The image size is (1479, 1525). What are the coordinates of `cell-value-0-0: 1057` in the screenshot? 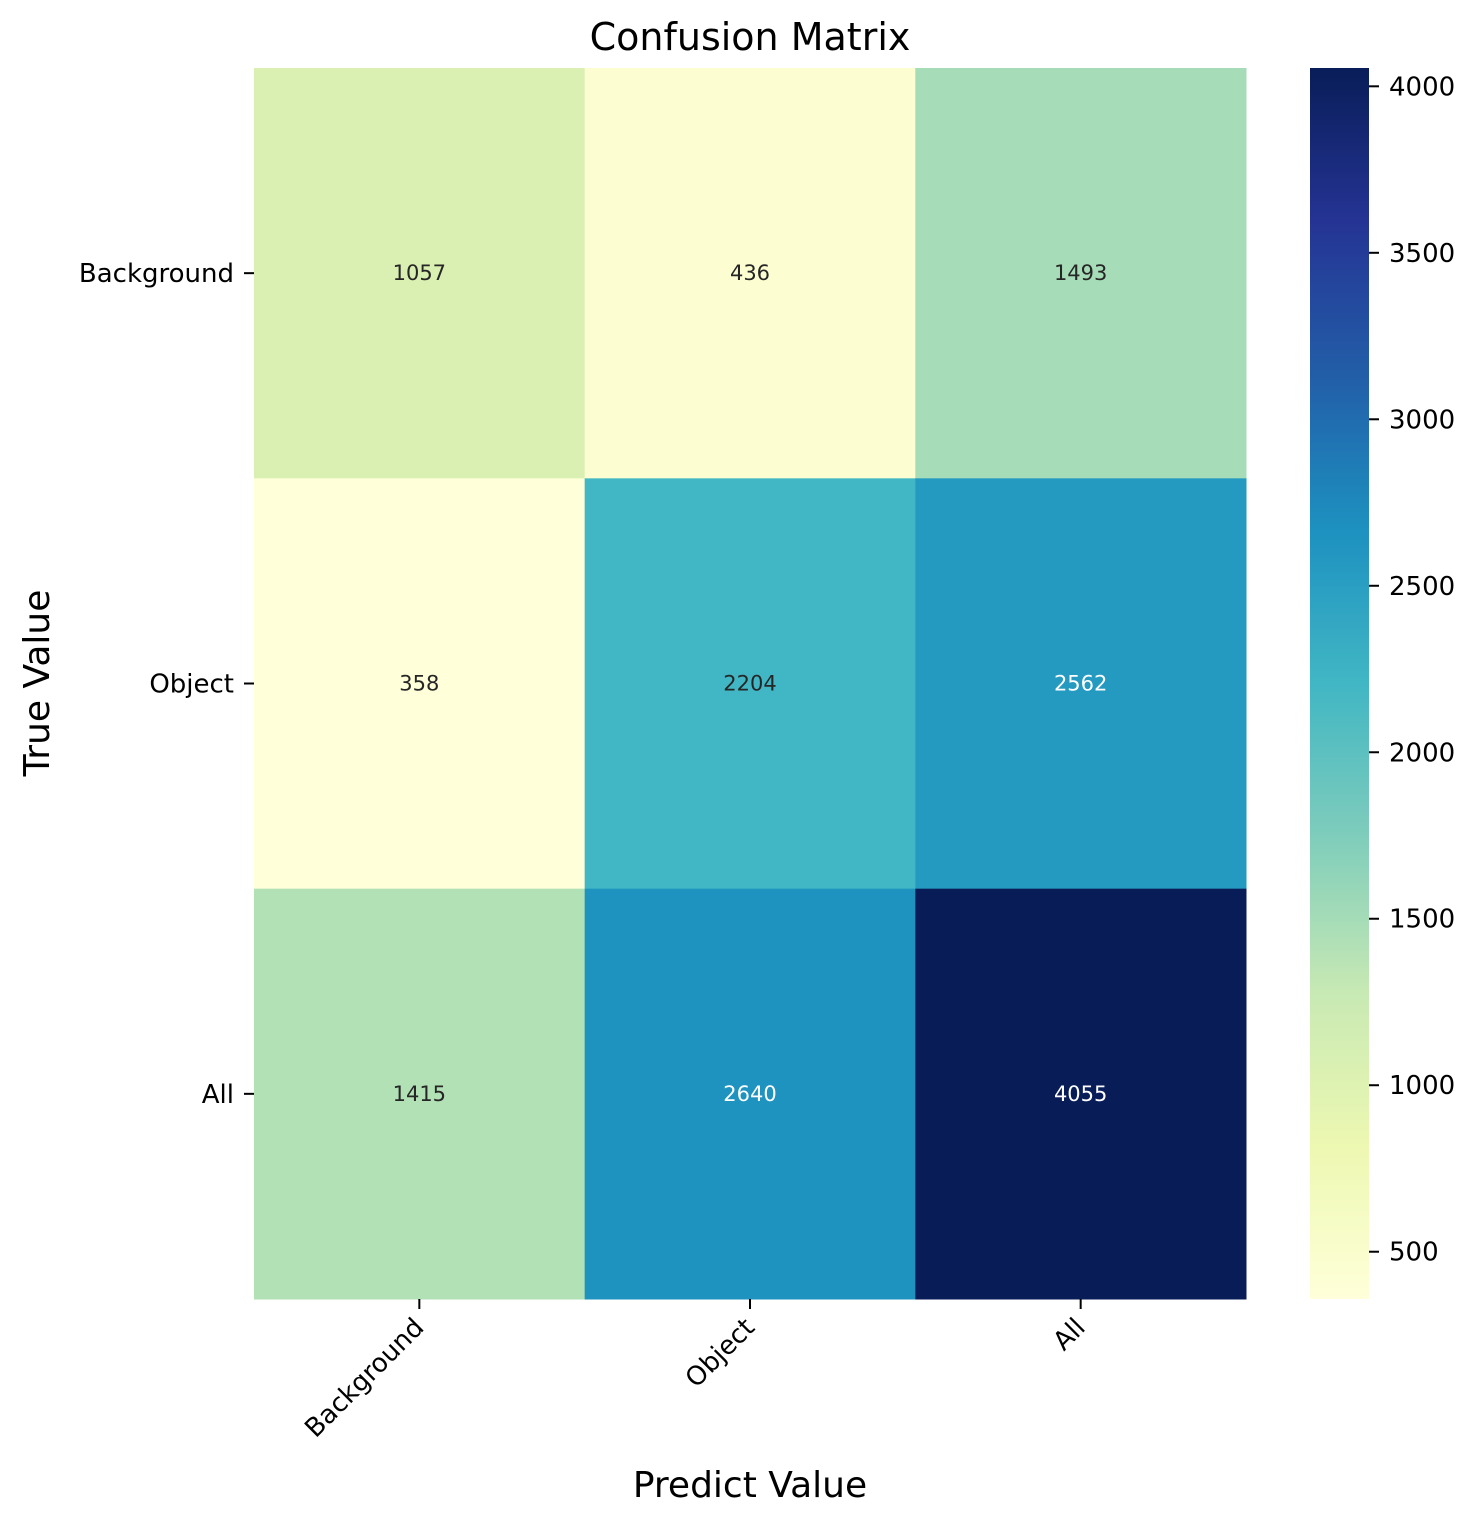 It's located at (419, 273).